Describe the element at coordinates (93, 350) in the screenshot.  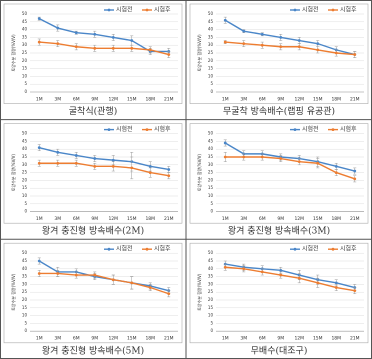
I see `caption: 왕겨 충진형 방속배수(5M)` at that location.